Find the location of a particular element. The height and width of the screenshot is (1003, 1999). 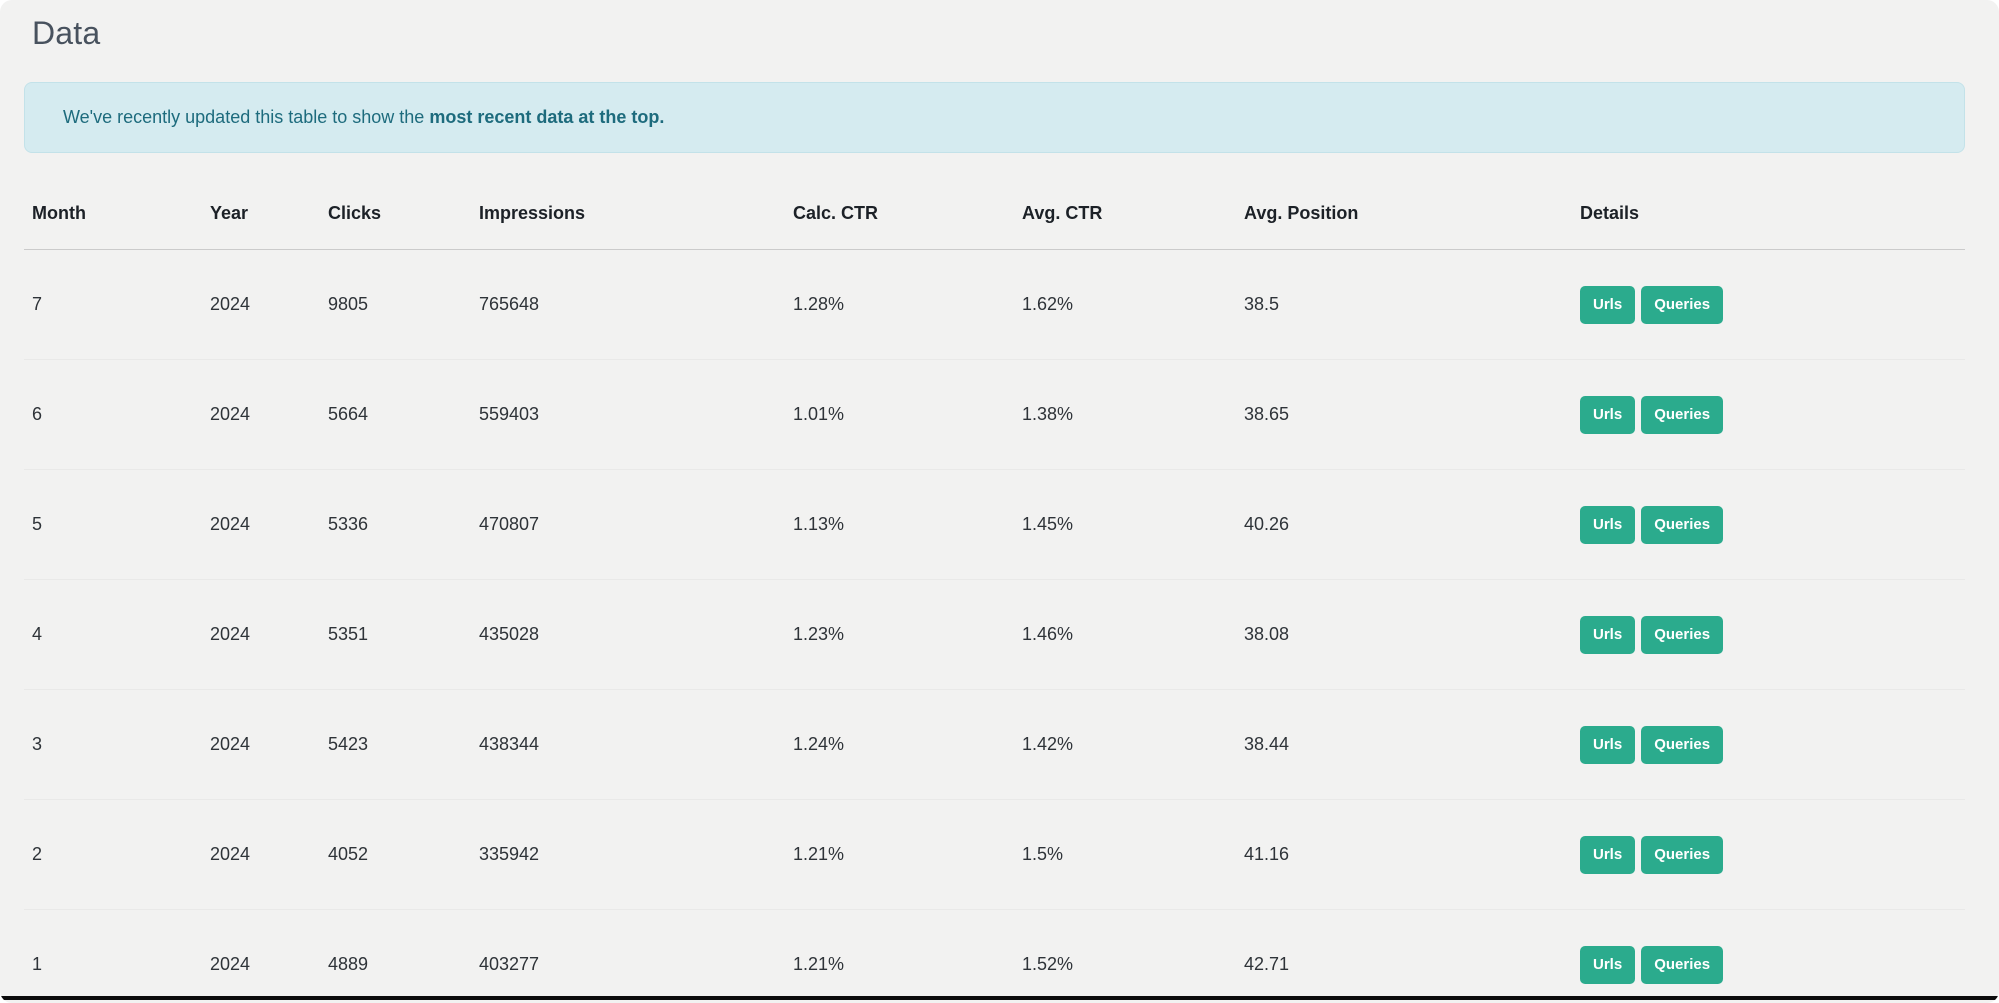

column-header-year: Year is located at coordinates (229, 213).